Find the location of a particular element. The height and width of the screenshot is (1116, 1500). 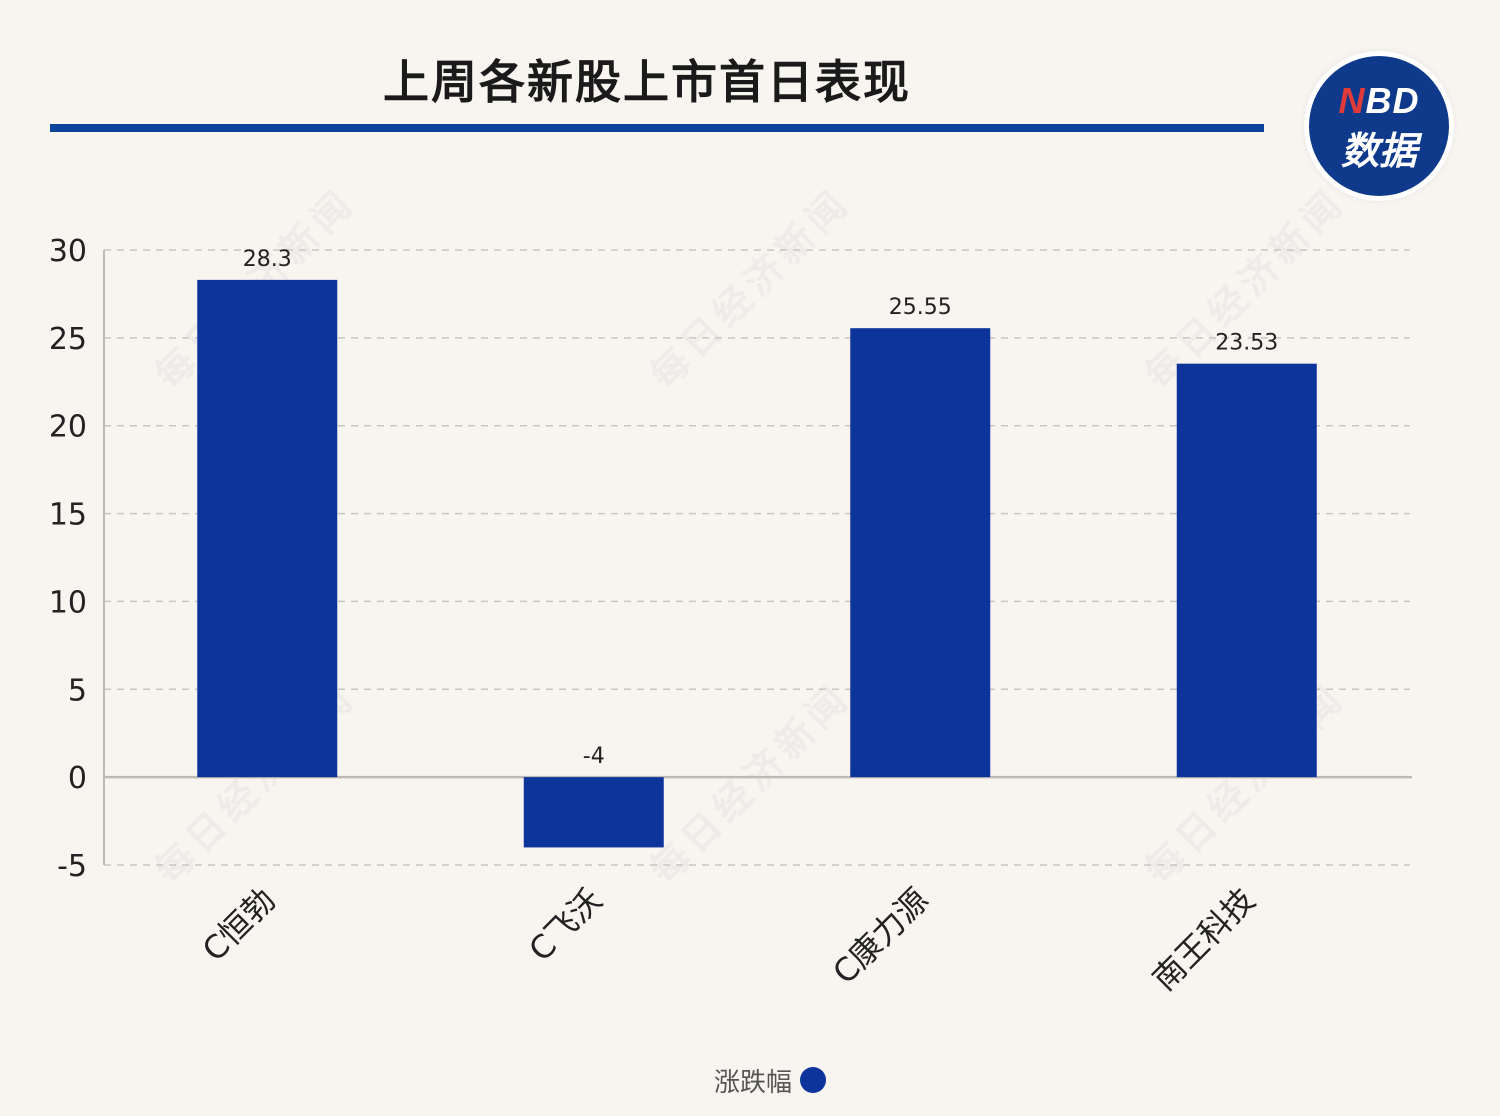

legend: 涨跌幅 is located at coordinates (770, 1080).